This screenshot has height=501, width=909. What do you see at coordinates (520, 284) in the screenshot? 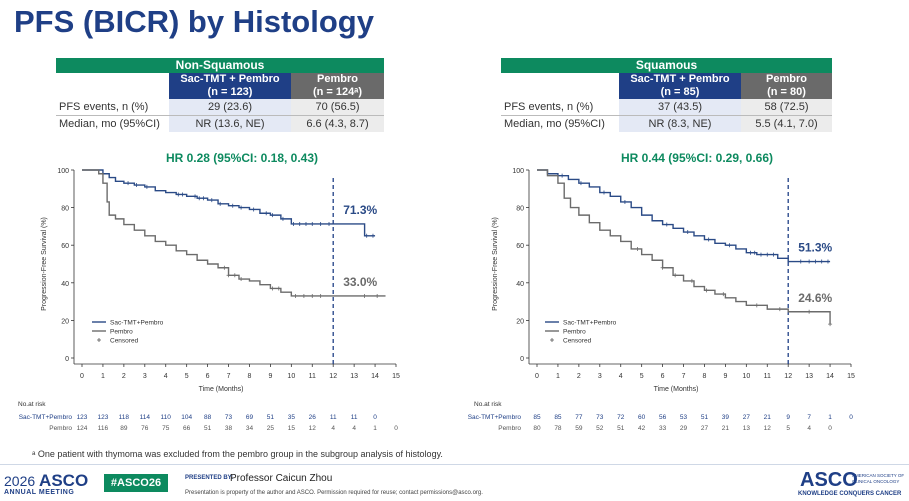
I see `y-tick-label: 40` at bounding box center [520, 284].